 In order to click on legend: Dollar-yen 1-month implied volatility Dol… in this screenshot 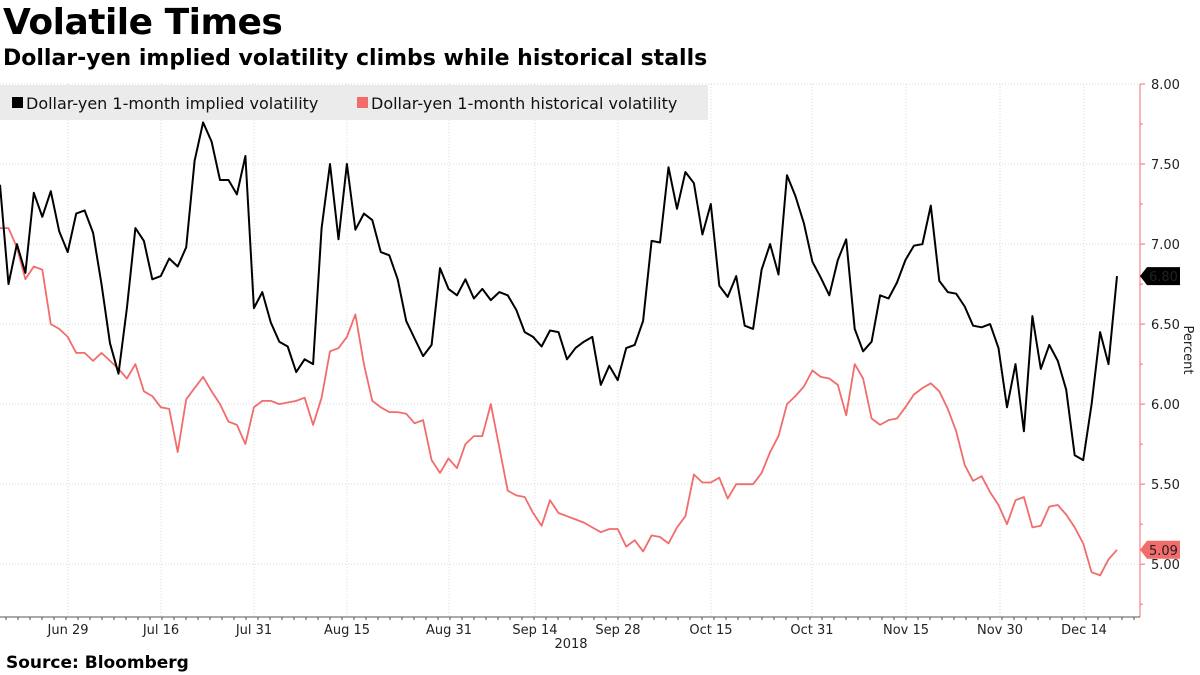, I will do `click(354, 102)`.